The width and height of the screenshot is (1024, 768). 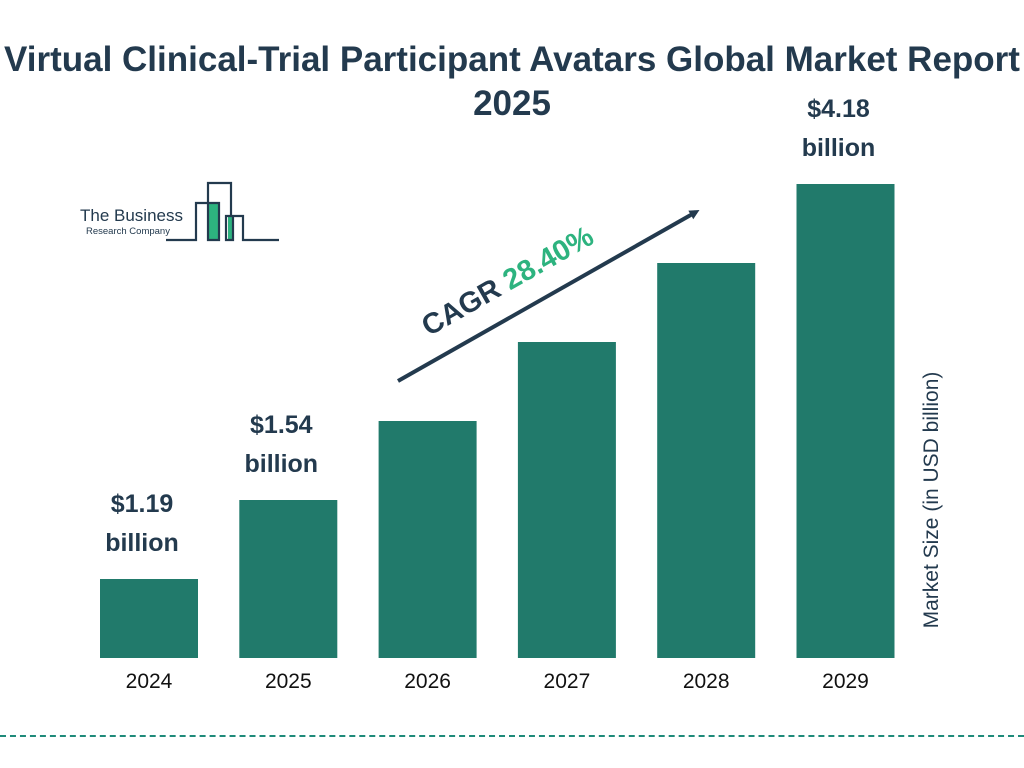 I want to click on company-logo: The Business Research Company, so click(x=183, y=212).